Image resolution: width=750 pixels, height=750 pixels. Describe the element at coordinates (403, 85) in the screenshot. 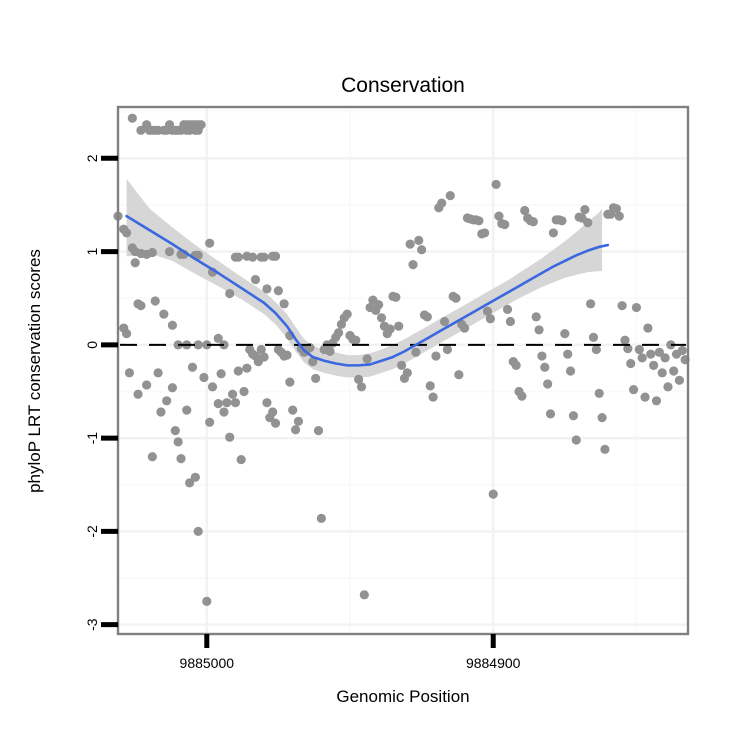

I see `page-title: Conservation` at that location.